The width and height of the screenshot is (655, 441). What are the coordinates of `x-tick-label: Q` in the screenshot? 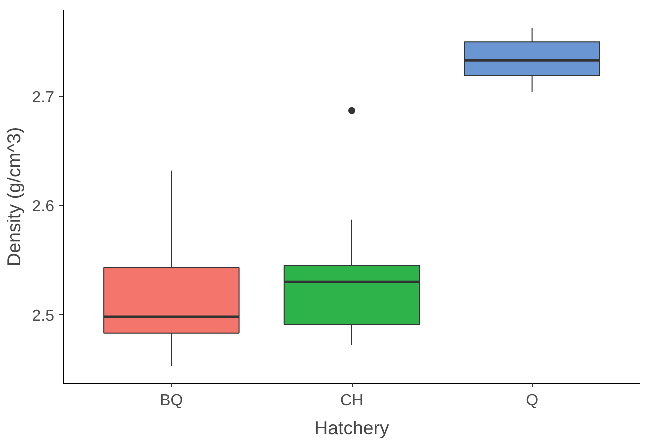 It's located at (532, 401).